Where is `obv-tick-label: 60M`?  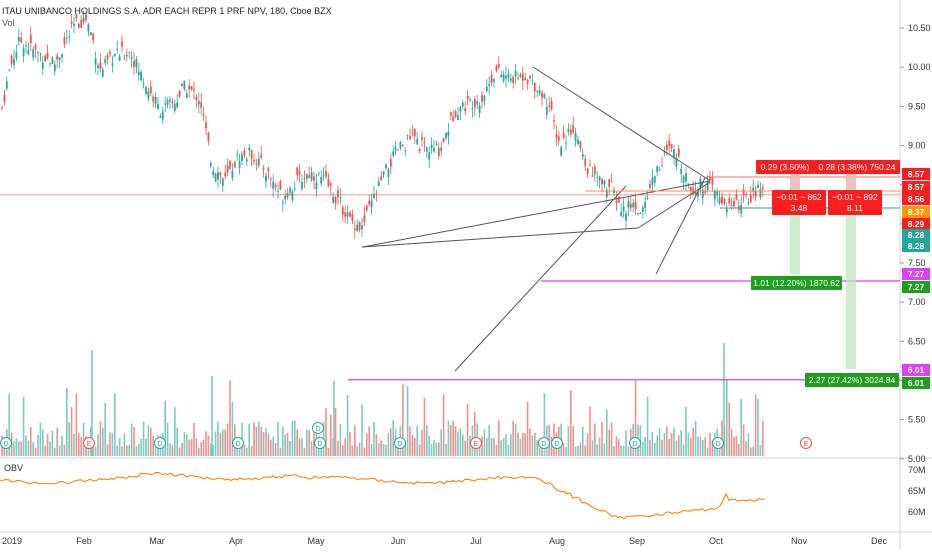 obv-tick-label: 60M is located at coordinates (917, 512).